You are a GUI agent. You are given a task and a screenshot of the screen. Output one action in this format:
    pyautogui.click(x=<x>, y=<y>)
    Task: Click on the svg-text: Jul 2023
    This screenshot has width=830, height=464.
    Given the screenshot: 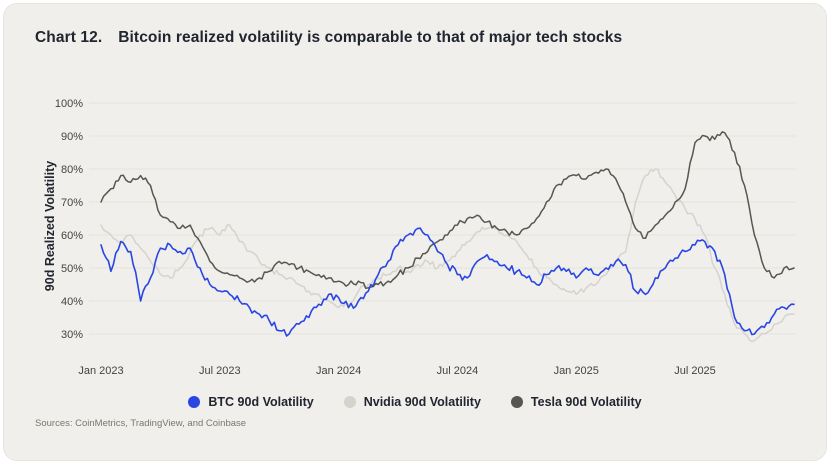 What is the action you would take?
    pyautogui.click(x=220, y=371)
    